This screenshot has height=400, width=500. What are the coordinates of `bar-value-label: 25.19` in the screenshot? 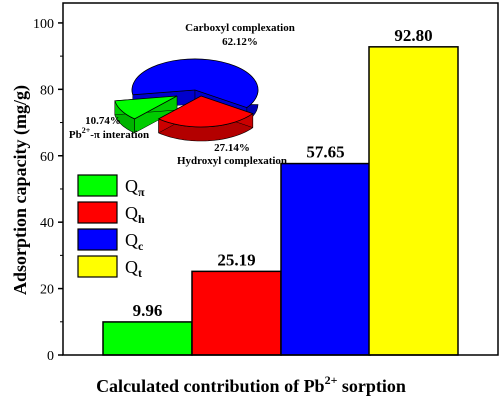 It's located at (236, 259).